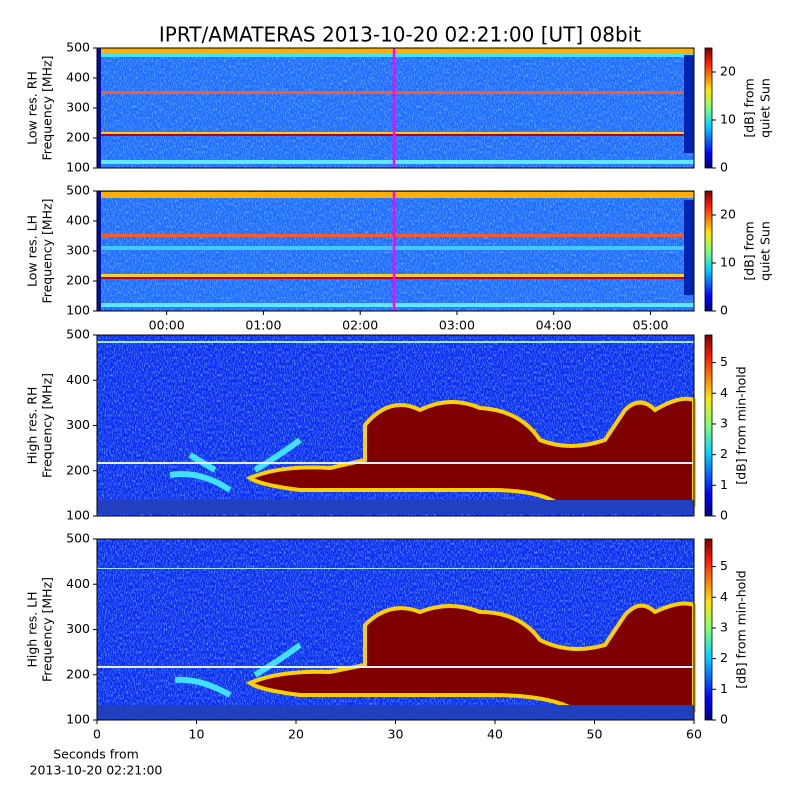 This screenshot has height=800, width=800. I want to click on x-axis-label: Seconds from, so click(96, 754).